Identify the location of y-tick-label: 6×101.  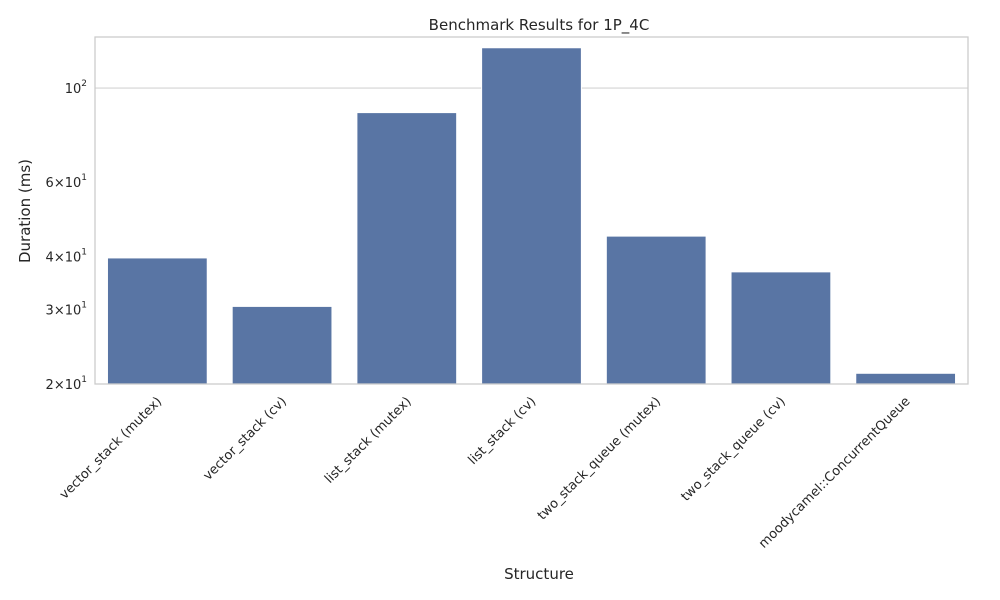
(66, 182).